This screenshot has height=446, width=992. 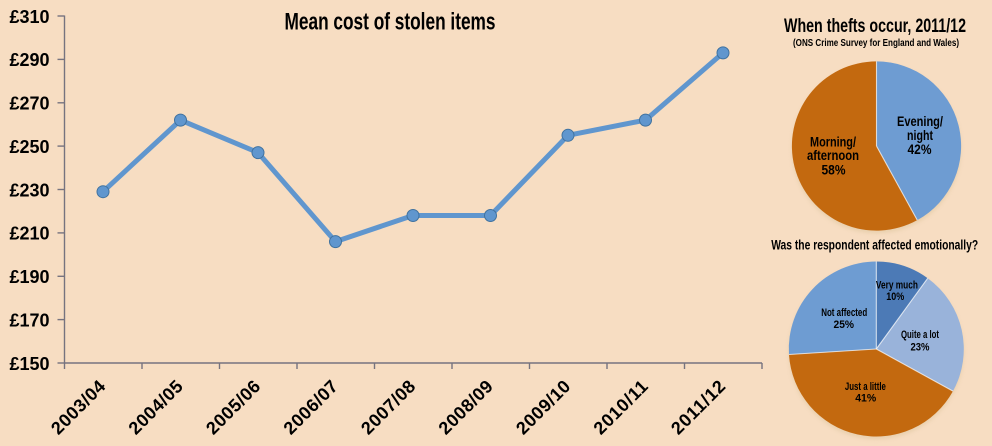 I want to click on svg-text: £170, so click(x=29, y=320).